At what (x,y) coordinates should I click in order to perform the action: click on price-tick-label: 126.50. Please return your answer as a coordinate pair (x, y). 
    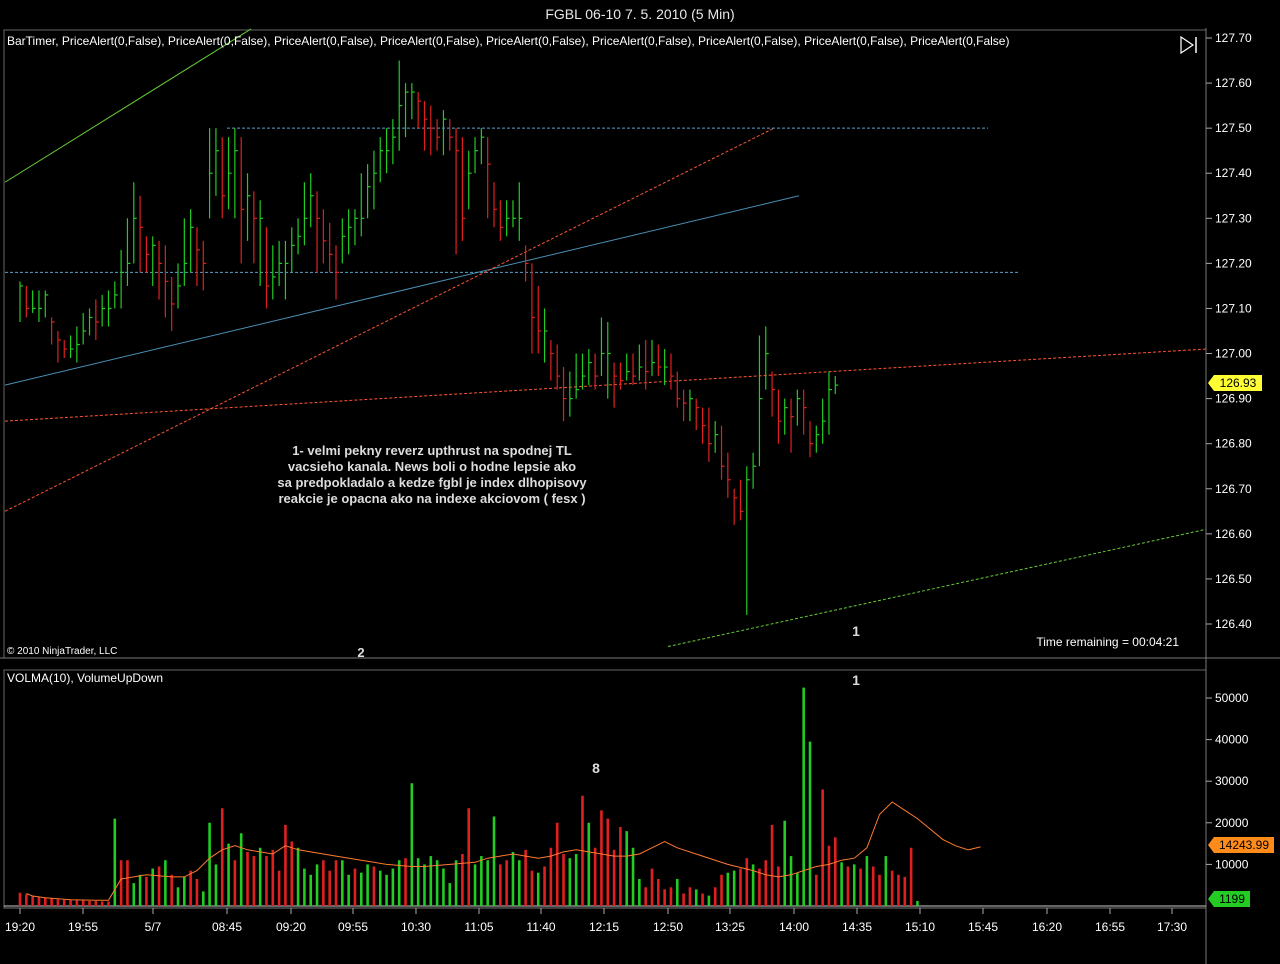
    Looking at the image, I should click on (1233, 579).